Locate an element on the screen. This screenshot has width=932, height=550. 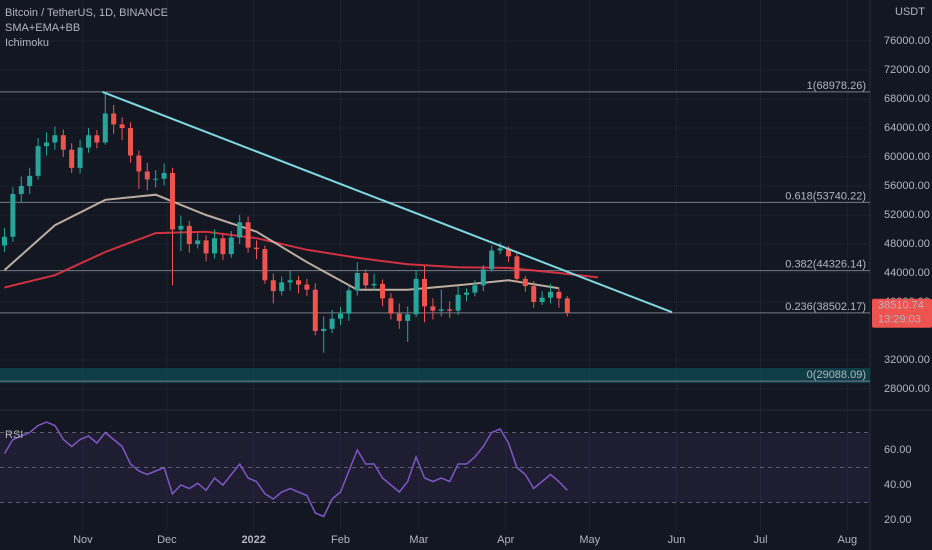
study-label: Ichimoku is located at coordinates (27, 43).